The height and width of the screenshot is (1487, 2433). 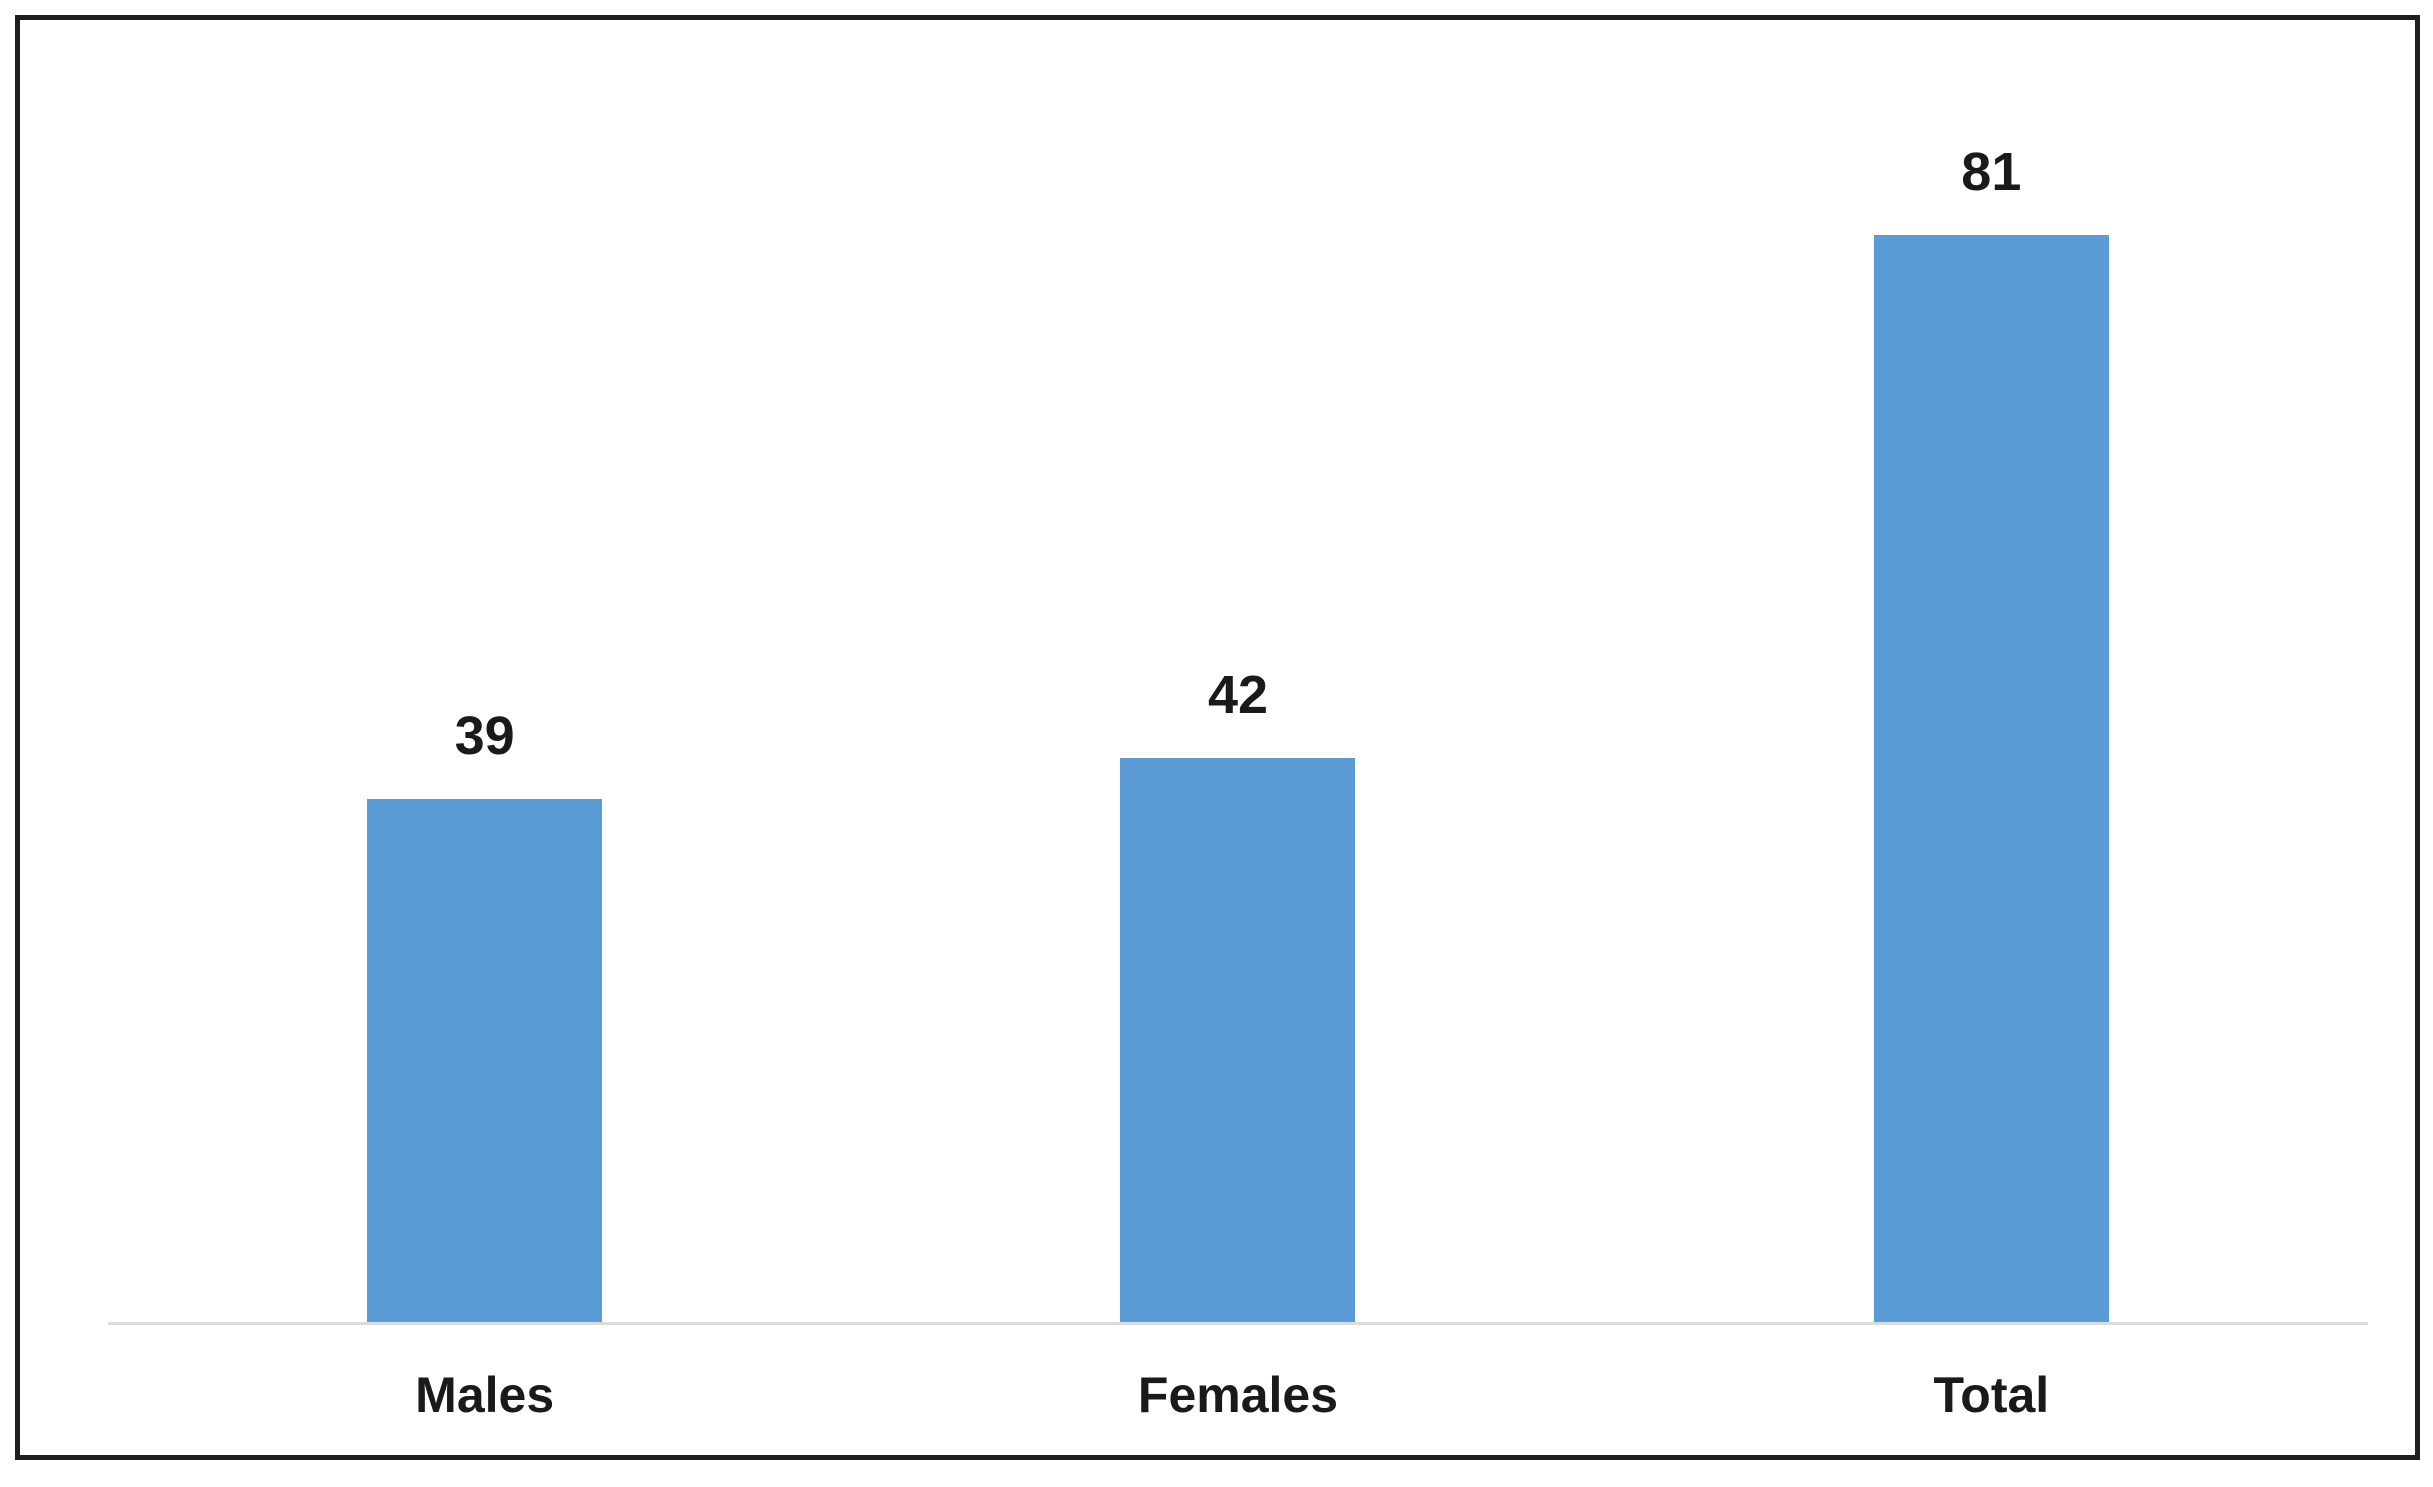 I want to click on data-label-males: 39, so click(x=484, y=736).